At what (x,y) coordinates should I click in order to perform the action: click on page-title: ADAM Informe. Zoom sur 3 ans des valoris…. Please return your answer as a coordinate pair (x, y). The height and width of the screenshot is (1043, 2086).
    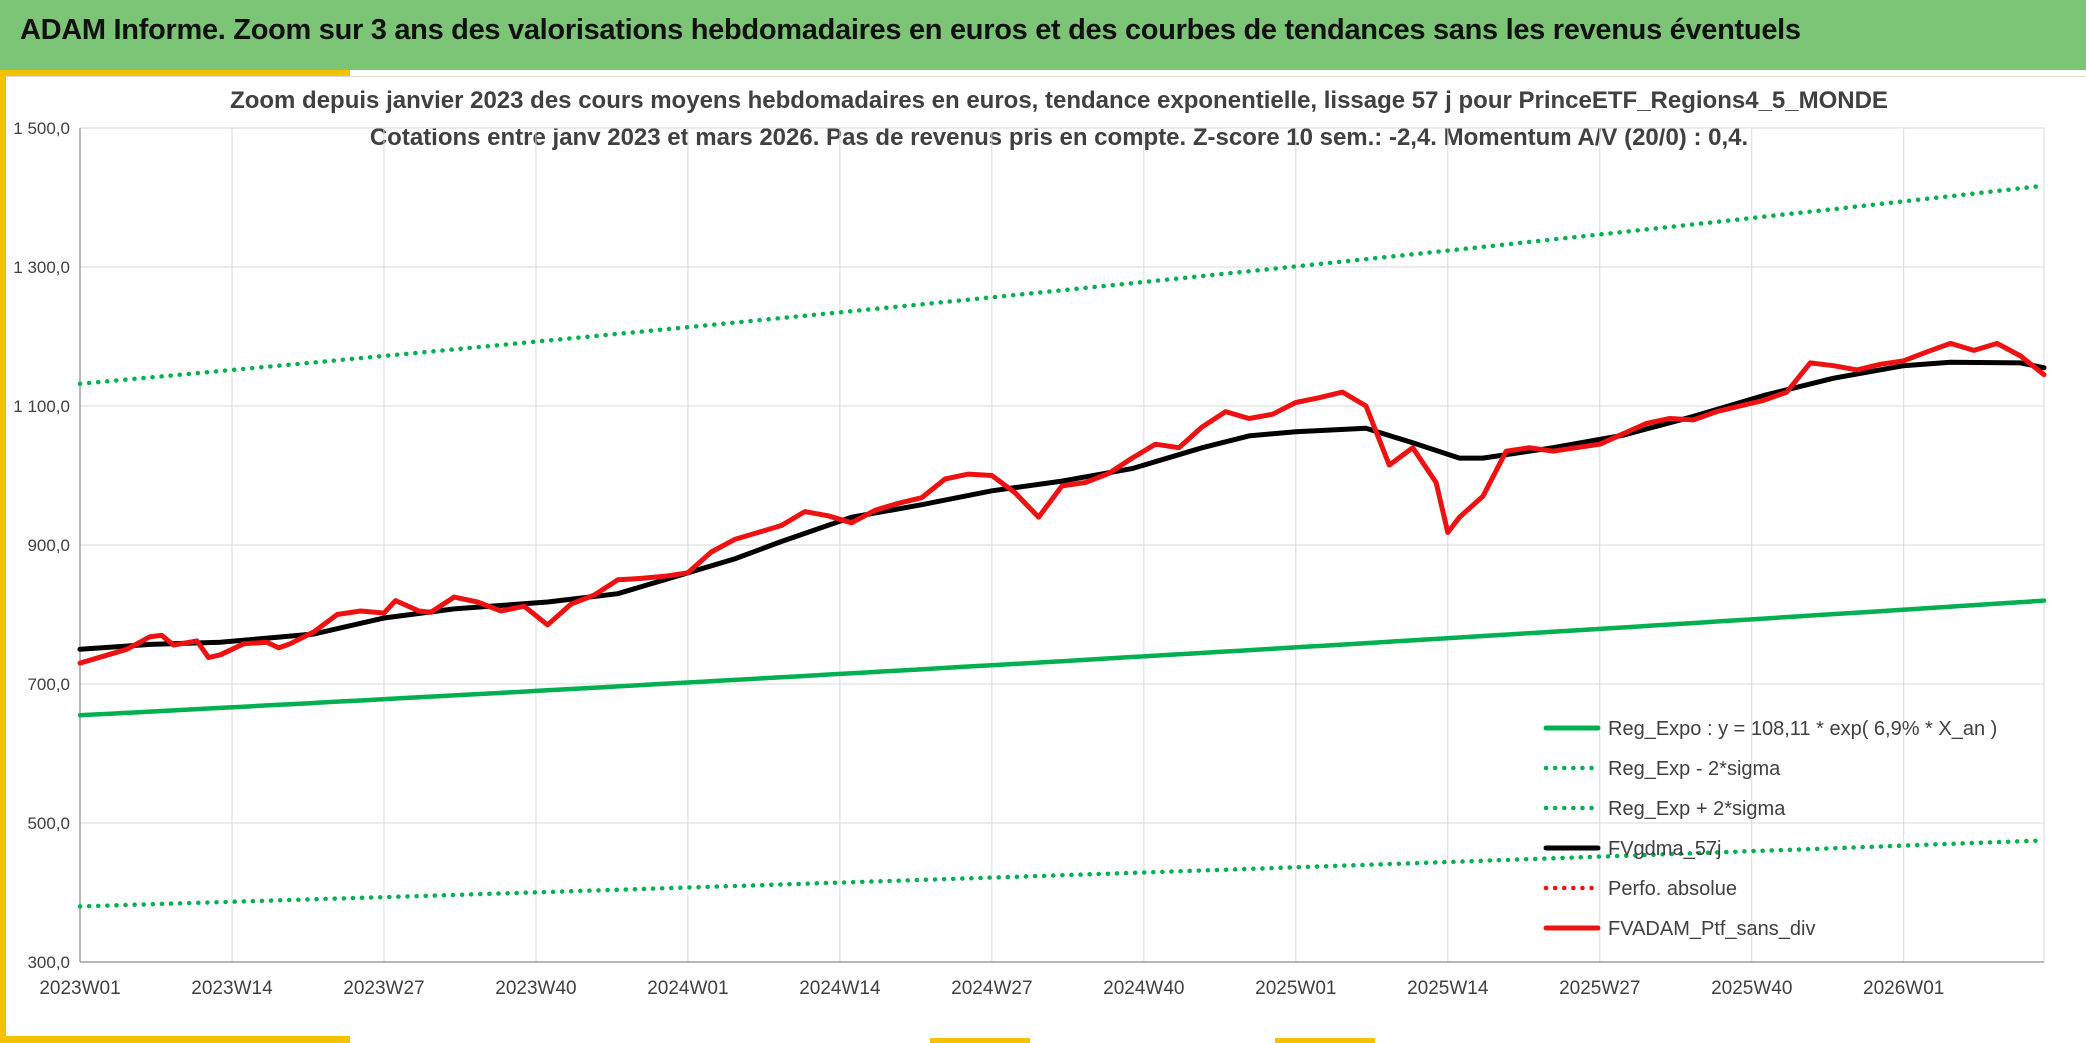
    Looking at the image, I should click on (910, 30).